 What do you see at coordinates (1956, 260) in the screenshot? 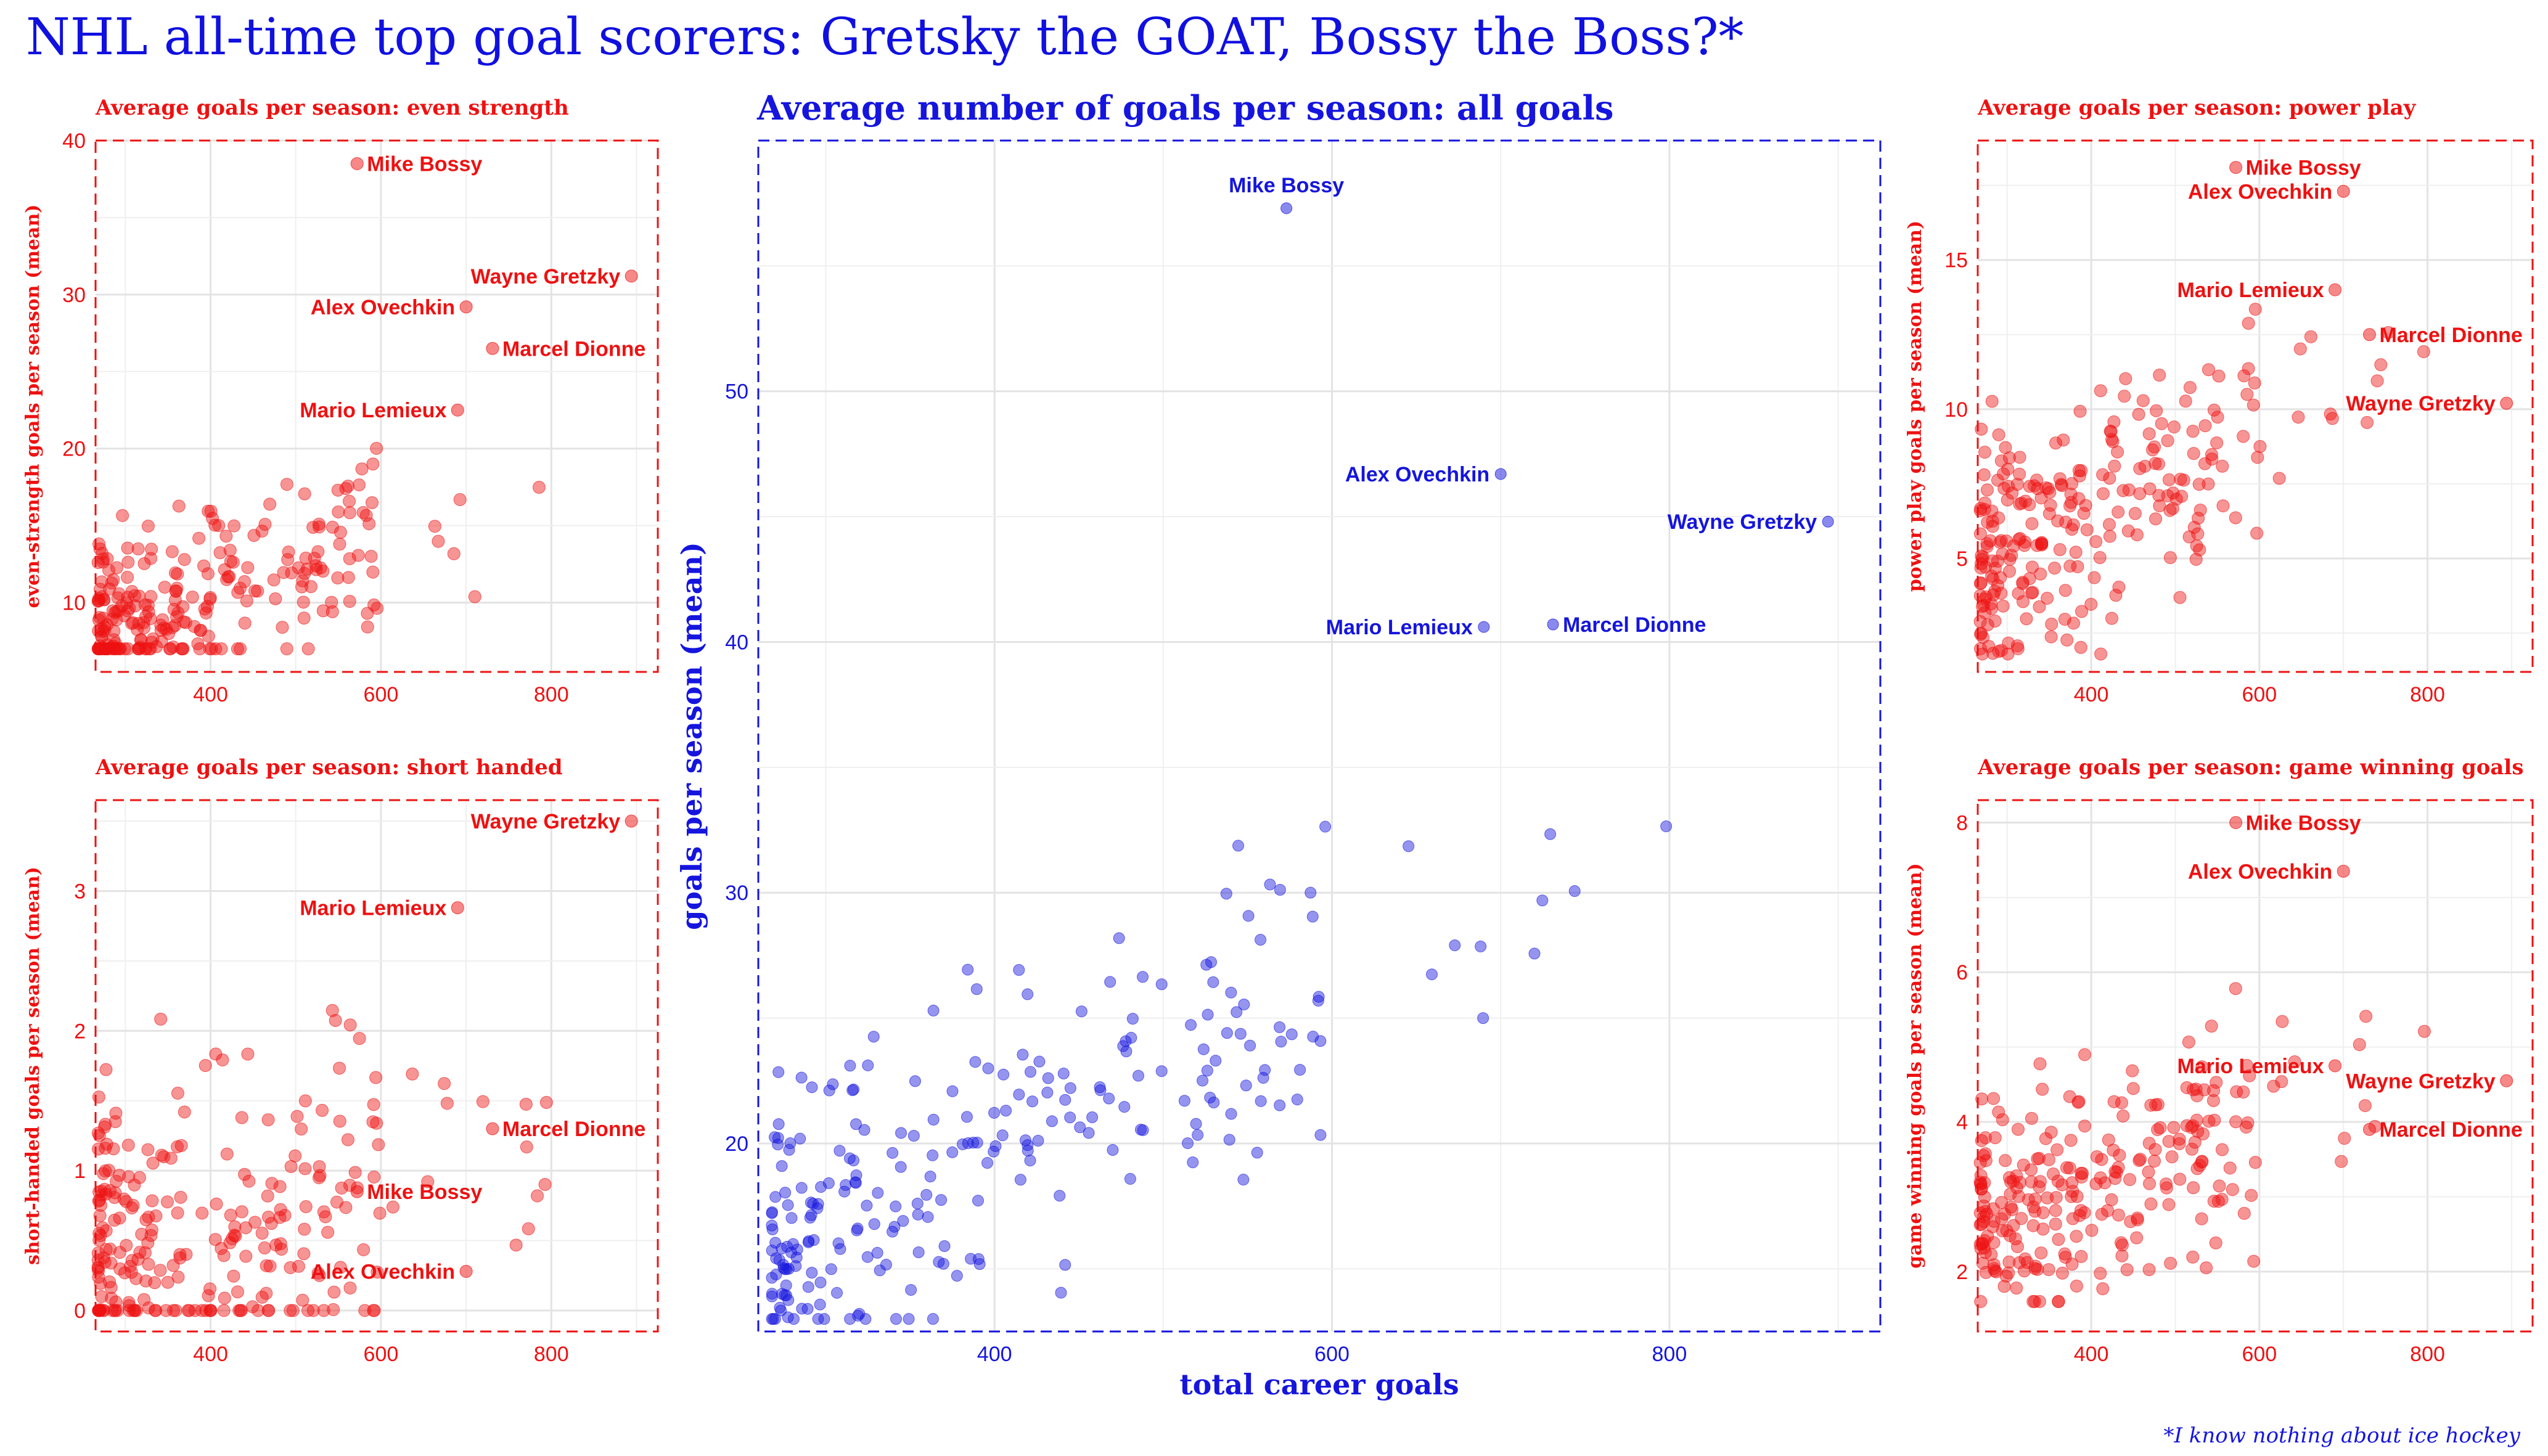
I see `y-tick-label: 15` at bounding box center [1956, 260].